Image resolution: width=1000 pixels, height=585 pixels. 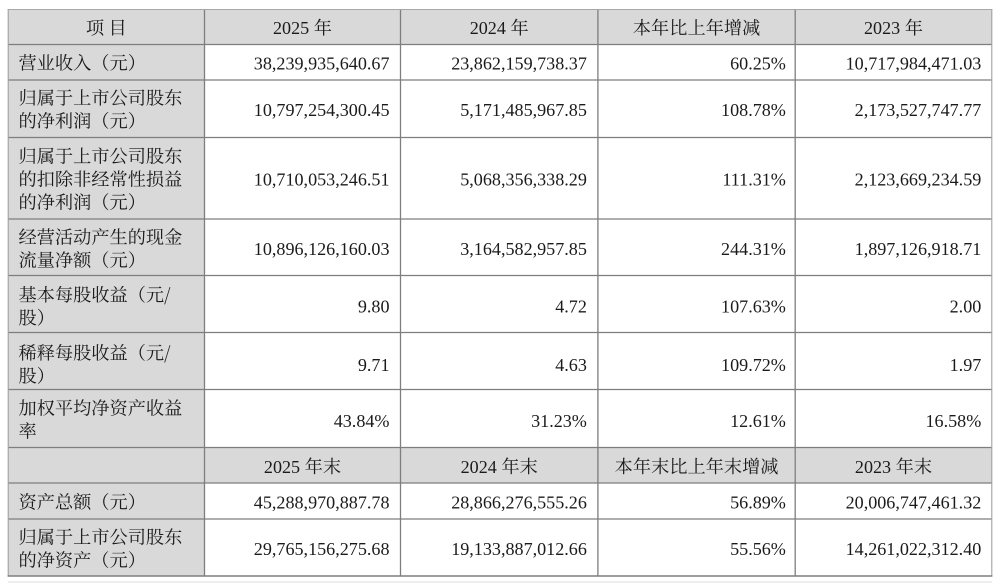 What do you see at coordinates (758, 421) in the screenshot?
I see `svg-text: 12.61%` at bounding box center [758, 421].